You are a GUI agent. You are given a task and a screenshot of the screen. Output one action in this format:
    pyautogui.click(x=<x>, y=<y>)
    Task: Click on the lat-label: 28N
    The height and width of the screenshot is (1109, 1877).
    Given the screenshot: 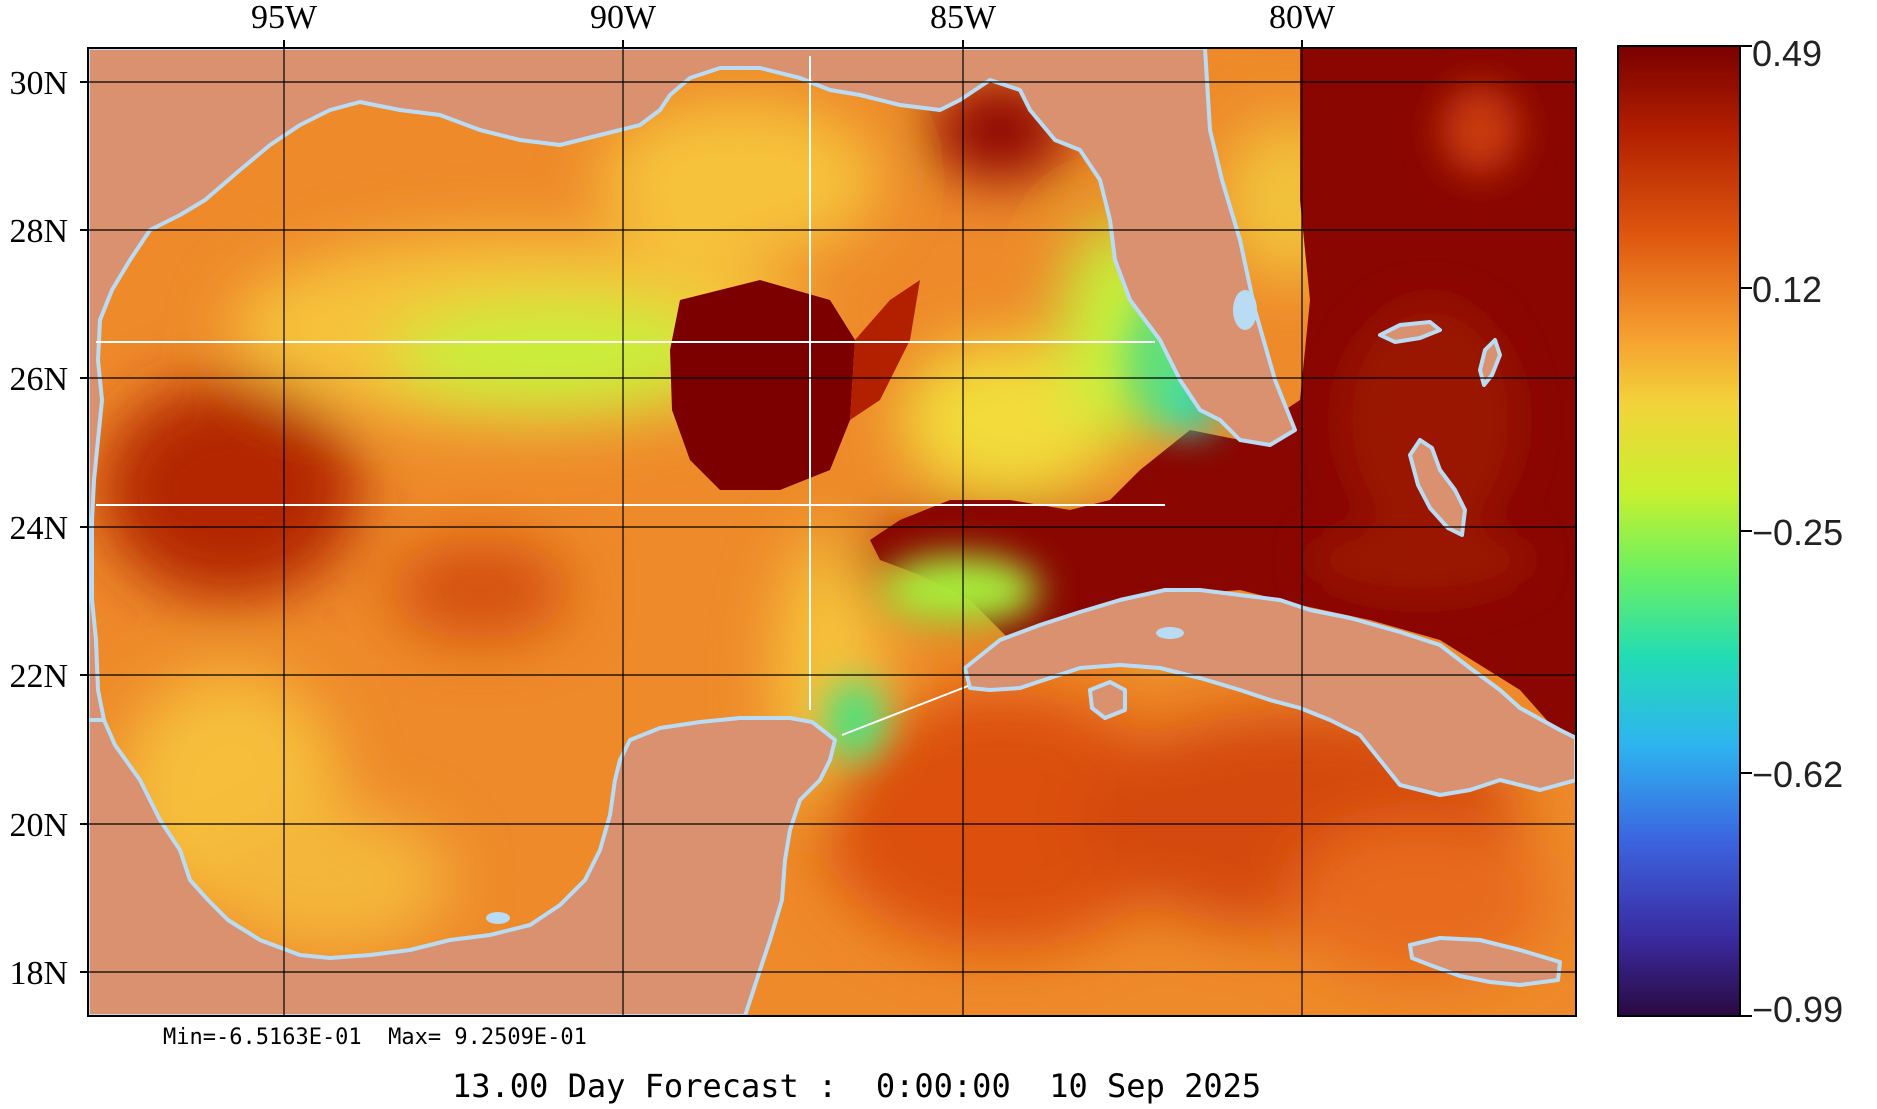 What is the action you would take?
    pyautogui.click(x=38, y=231)
    